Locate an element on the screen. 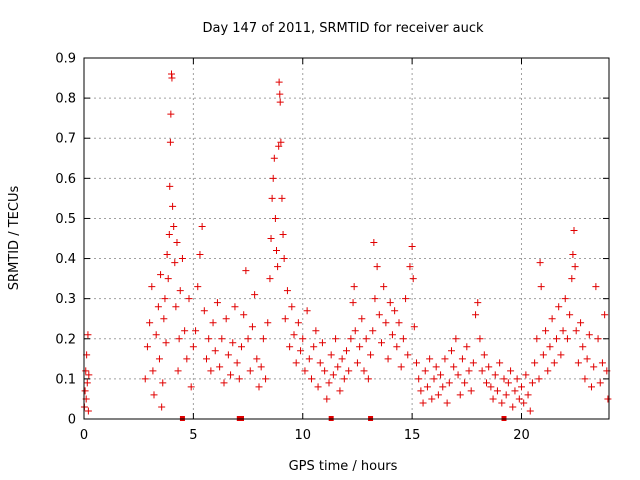 Image resolution: width=640 pixels, height=480 pixels. y-axis-label: SRMTID / TECUs is located at coordinates (14, 238).